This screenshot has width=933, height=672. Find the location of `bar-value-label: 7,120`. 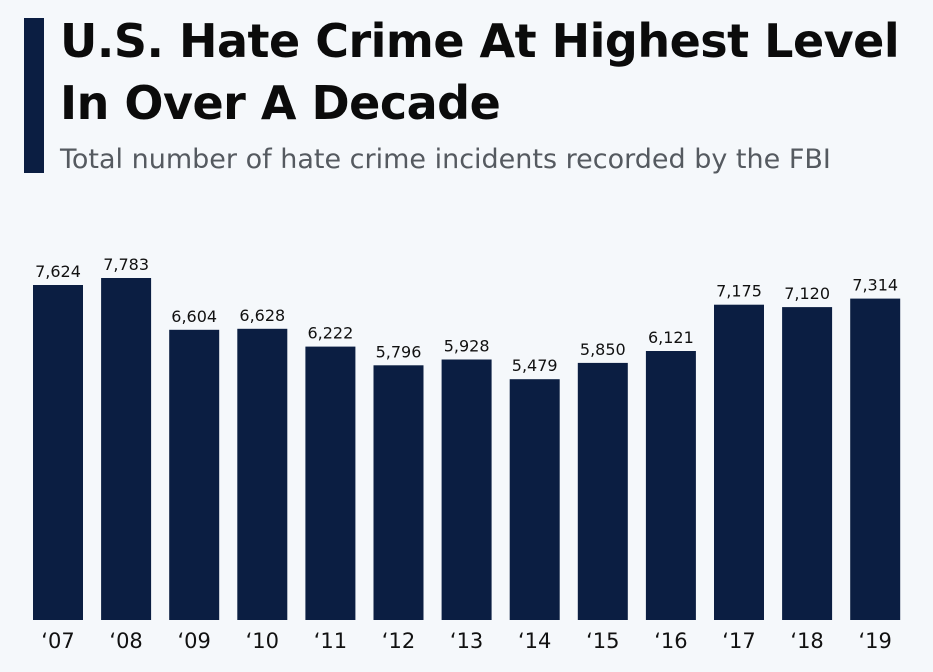

bar-value-label: 7,120 is located at coordinates (807, 293).